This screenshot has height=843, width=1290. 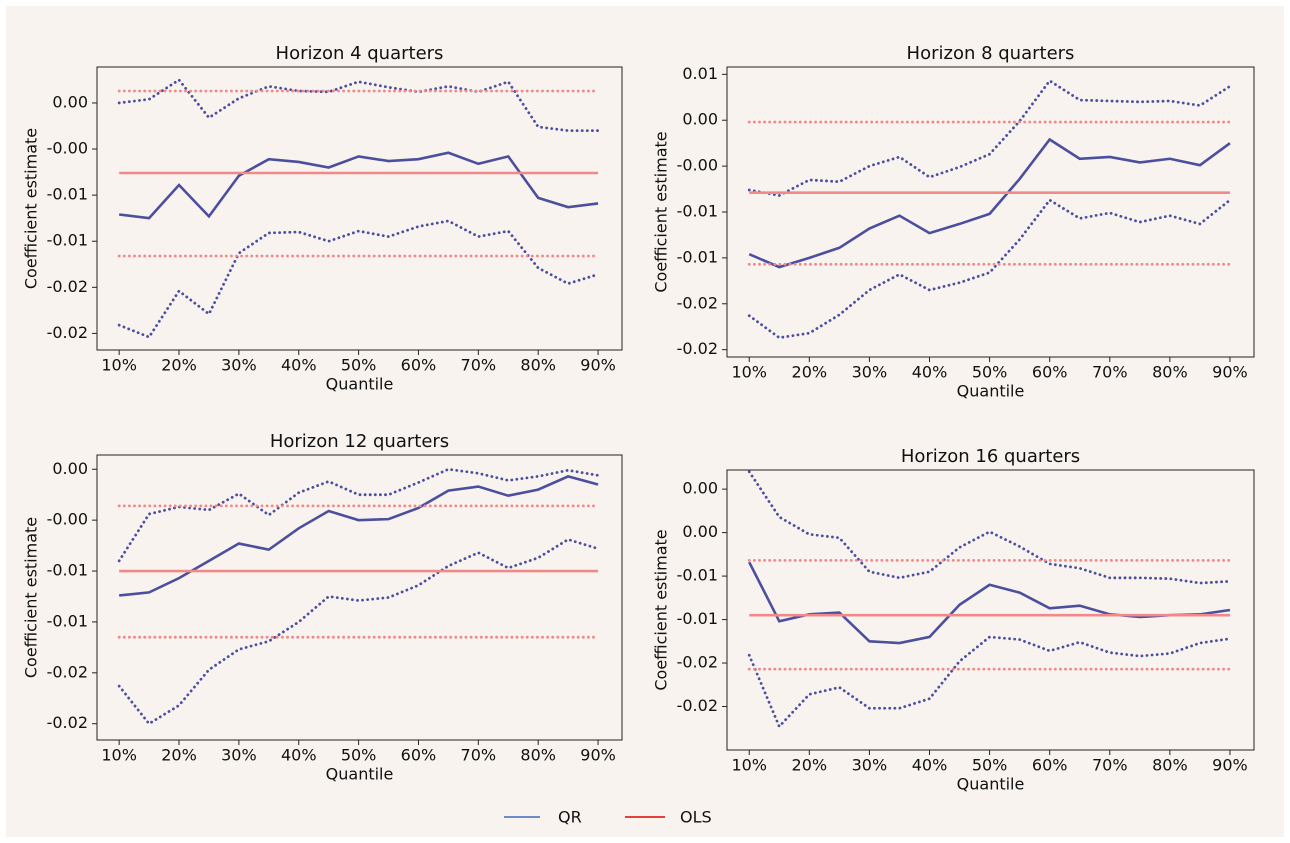 I want to click on chart-title: Horizon 12 quarters, so click(x=359, y=441).